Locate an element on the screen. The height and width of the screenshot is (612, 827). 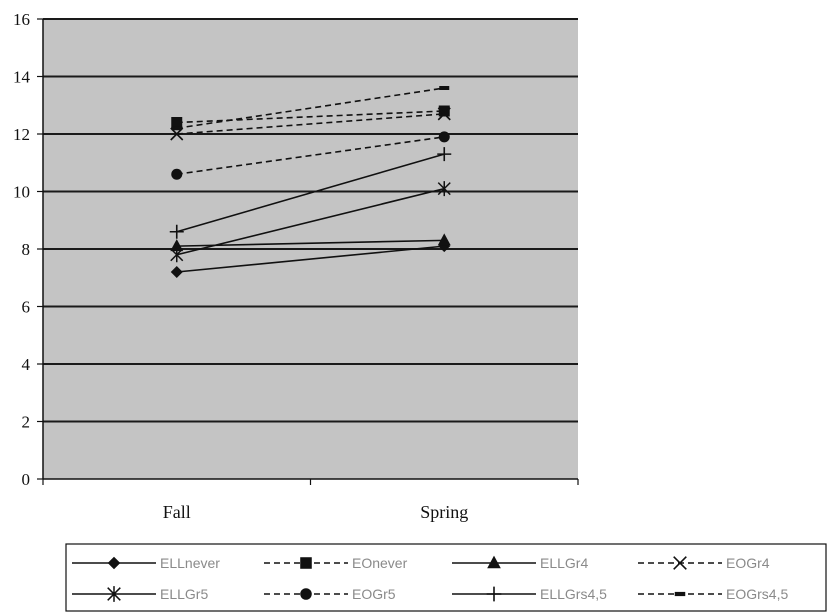
x-axis: Fall Spring is located at coordinates (310, 500).